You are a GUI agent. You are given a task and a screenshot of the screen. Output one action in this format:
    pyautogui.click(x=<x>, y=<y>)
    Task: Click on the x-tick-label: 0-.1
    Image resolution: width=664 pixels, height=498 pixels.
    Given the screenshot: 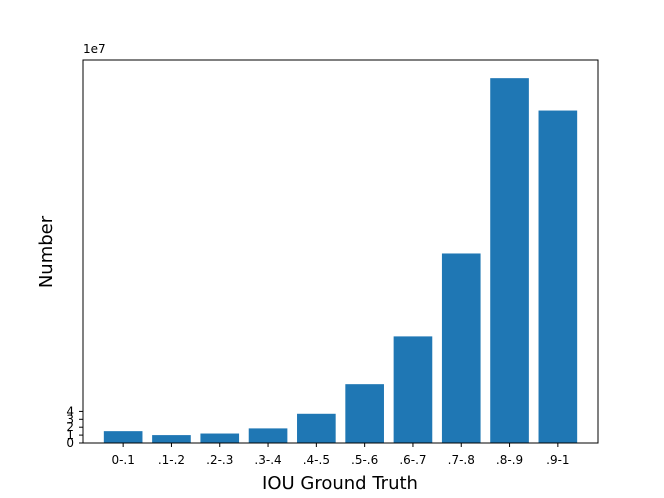 What is the action you would take?
    pyautogui.click(x=122, y=460)
    